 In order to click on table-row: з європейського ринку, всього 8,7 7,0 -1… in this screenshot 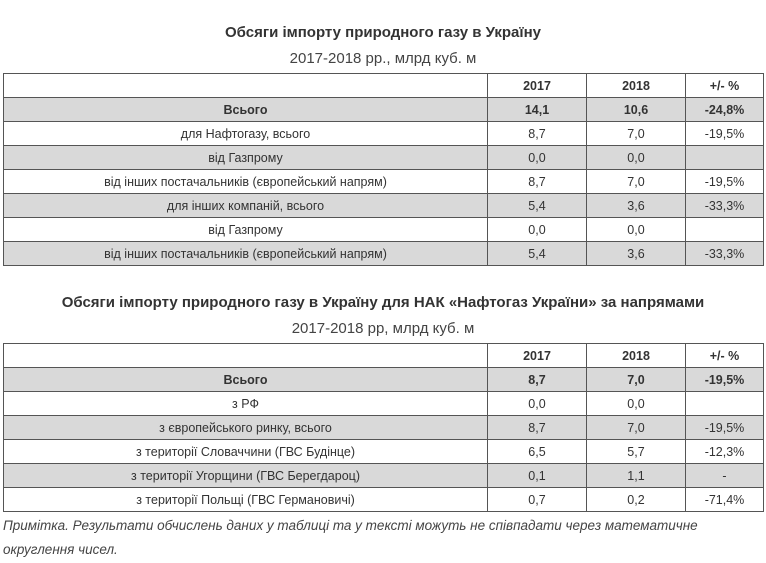, I will do `click(383, 427)`.